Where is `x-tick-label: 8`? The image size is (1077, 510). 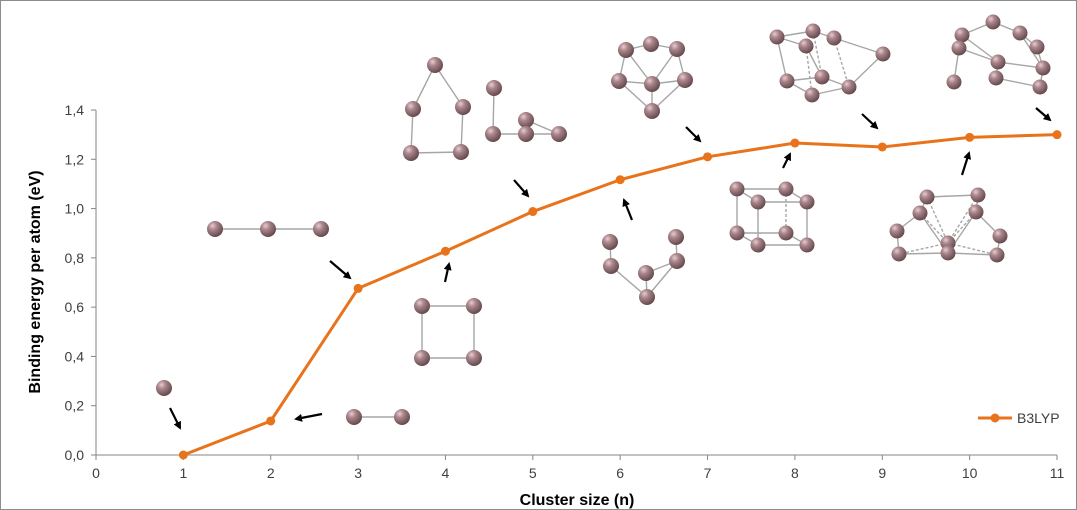
x-tick-label: 8 is located at coordinates (795, 473).